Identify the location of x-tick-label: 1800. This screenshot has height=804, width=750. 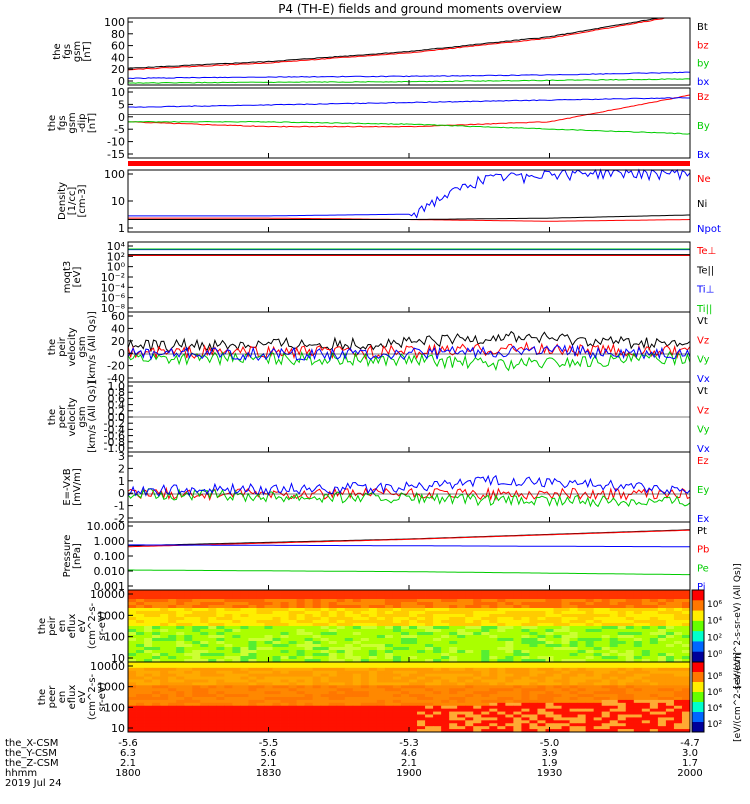
(127, 773).